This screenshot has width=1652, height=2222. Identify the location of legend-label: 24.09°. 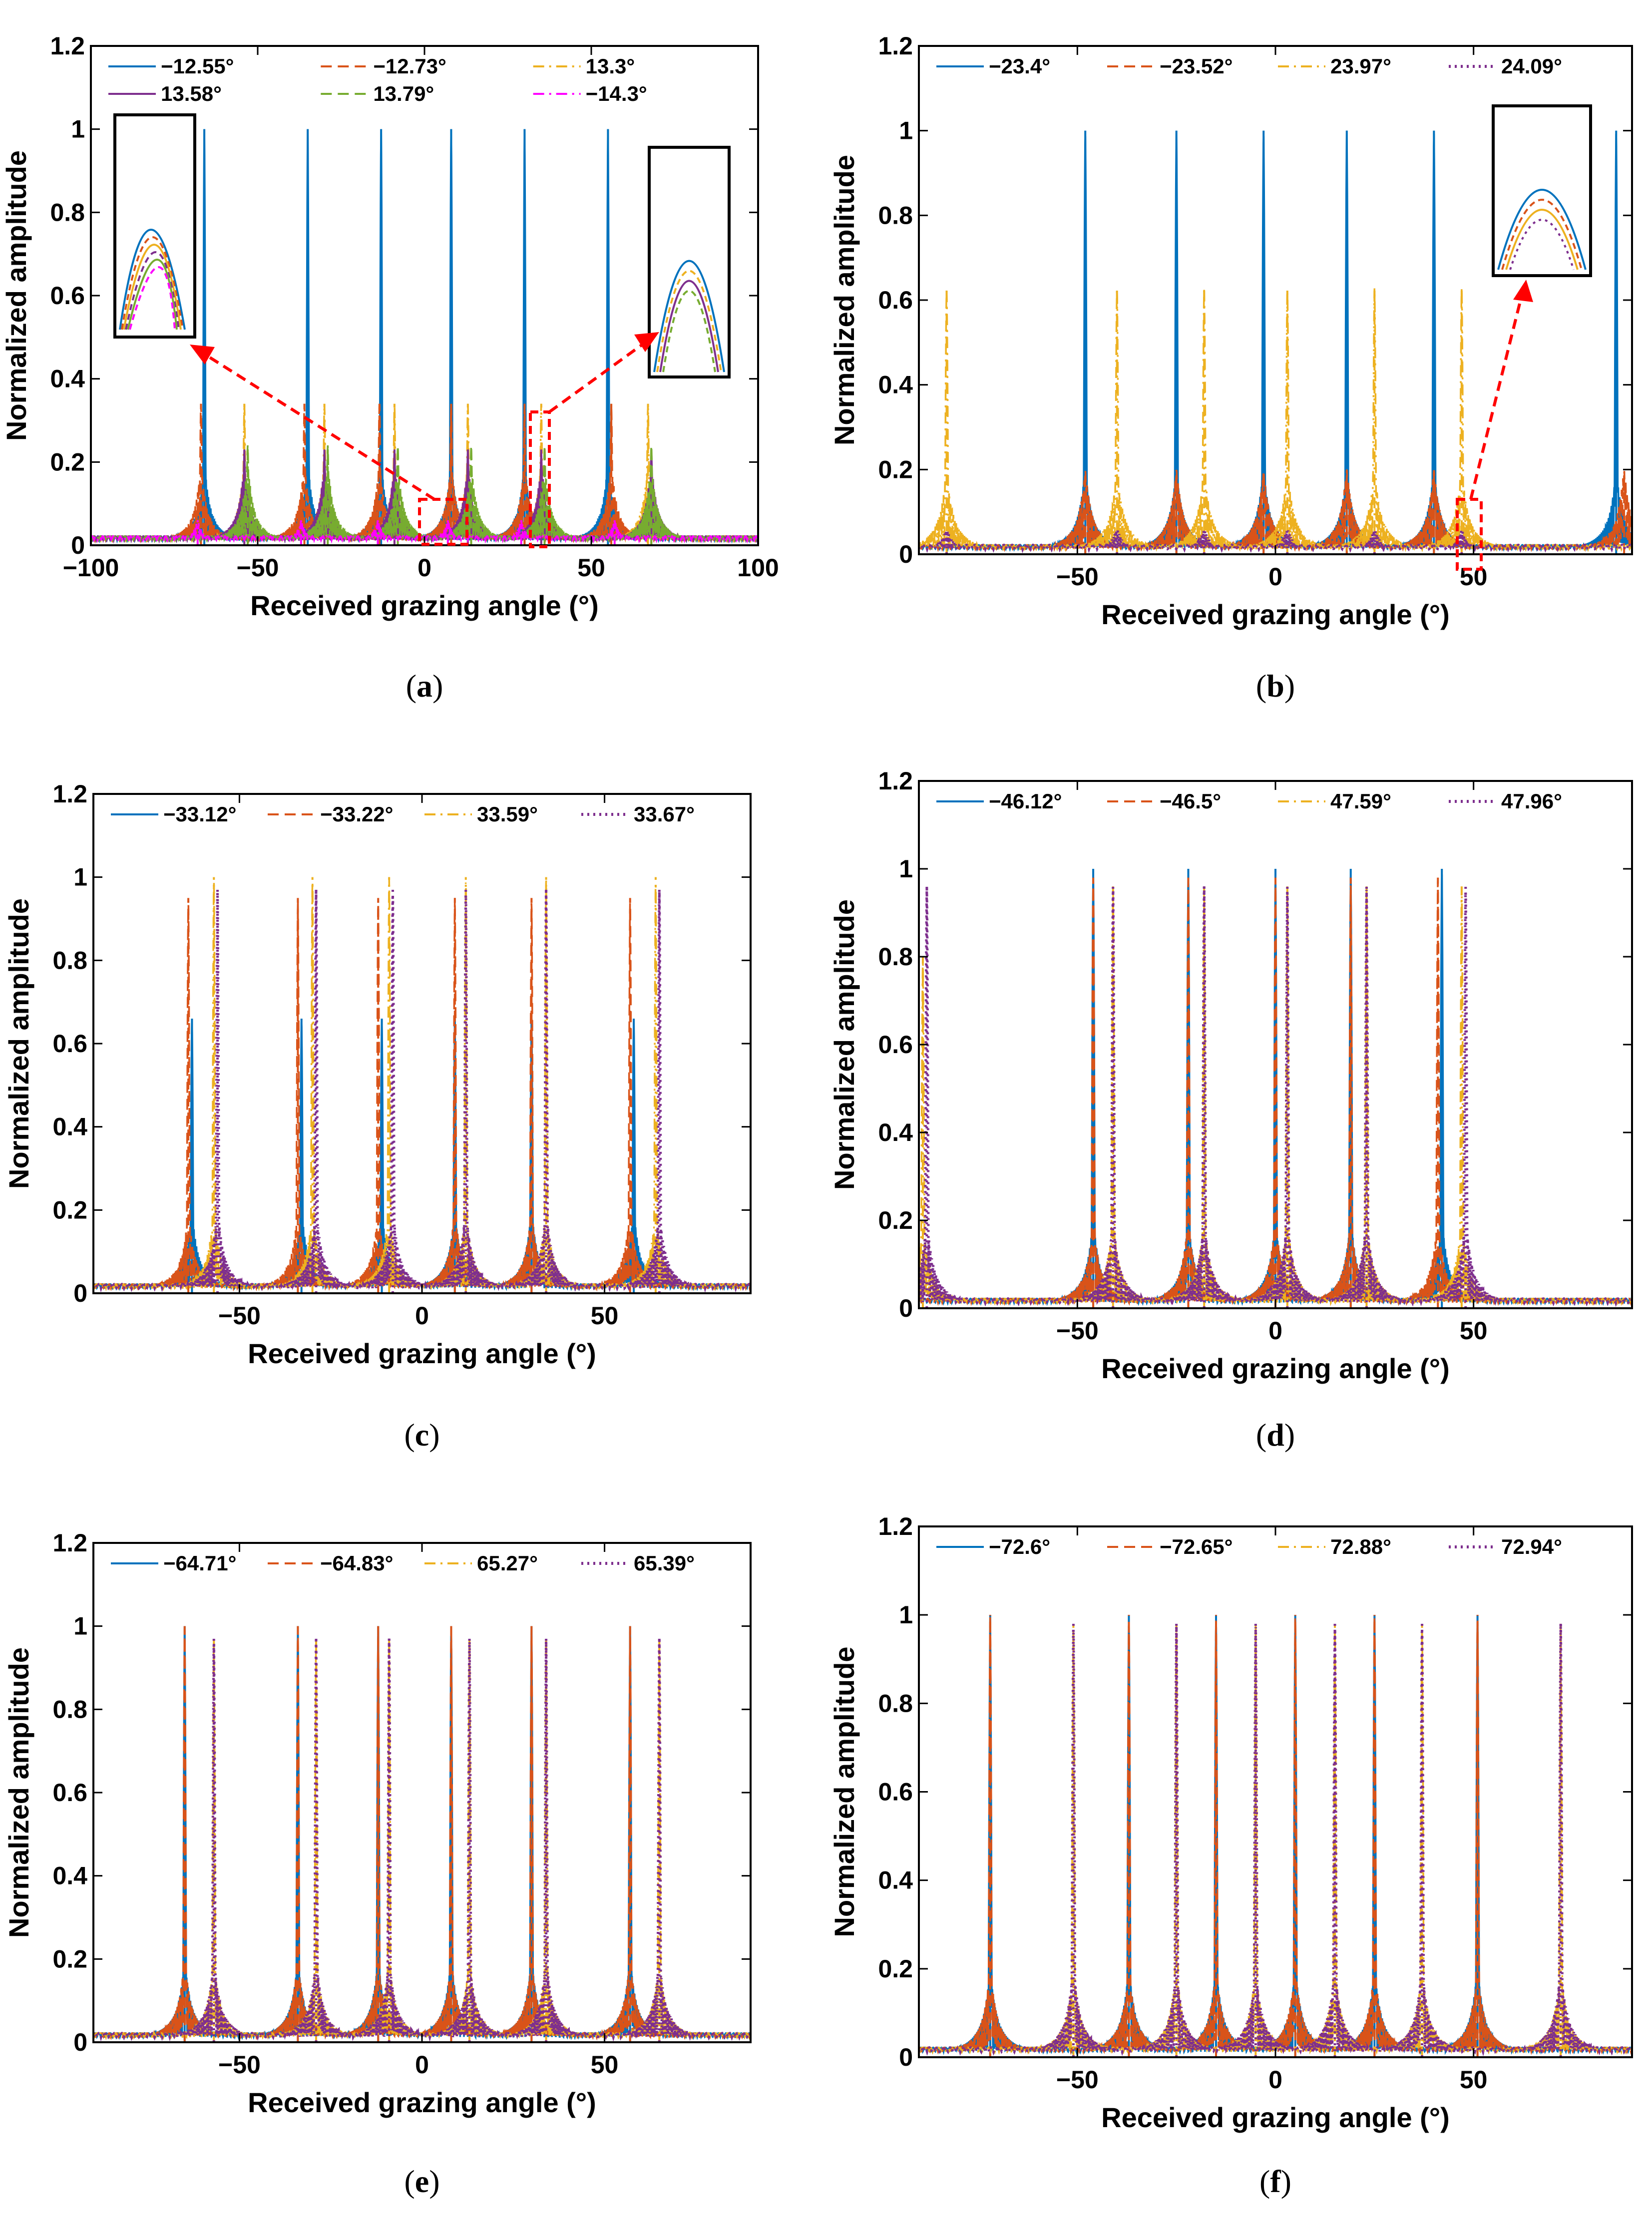
(1531, 66).